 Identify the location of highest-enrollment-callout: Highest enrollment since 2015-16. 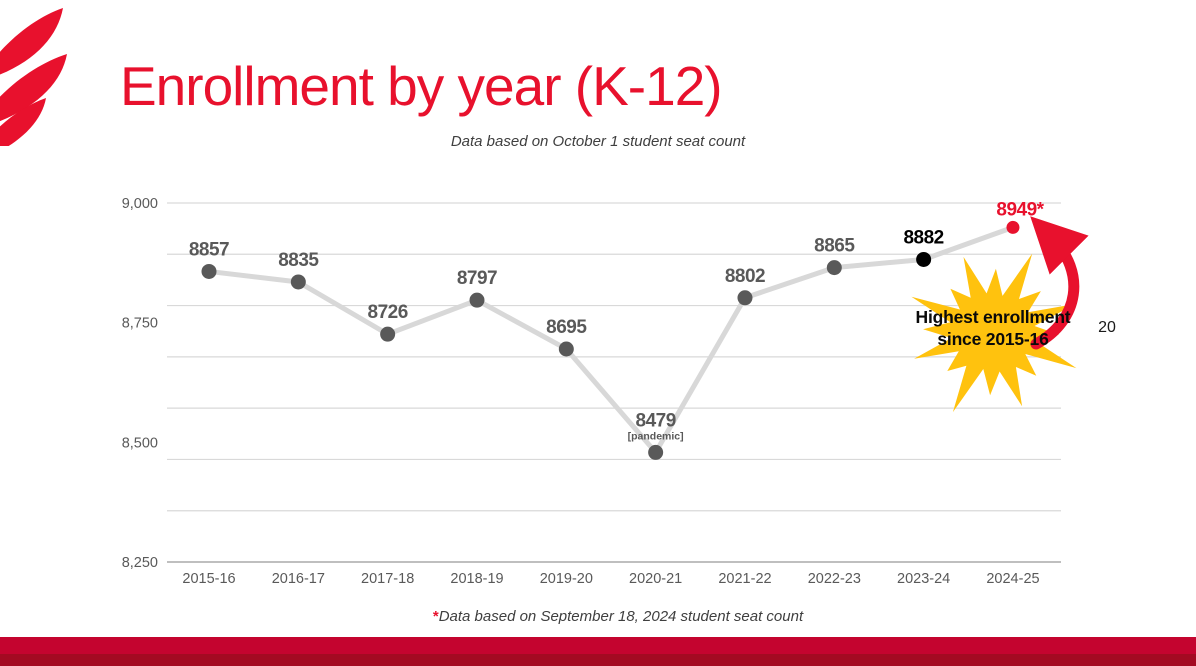
(993, 329).